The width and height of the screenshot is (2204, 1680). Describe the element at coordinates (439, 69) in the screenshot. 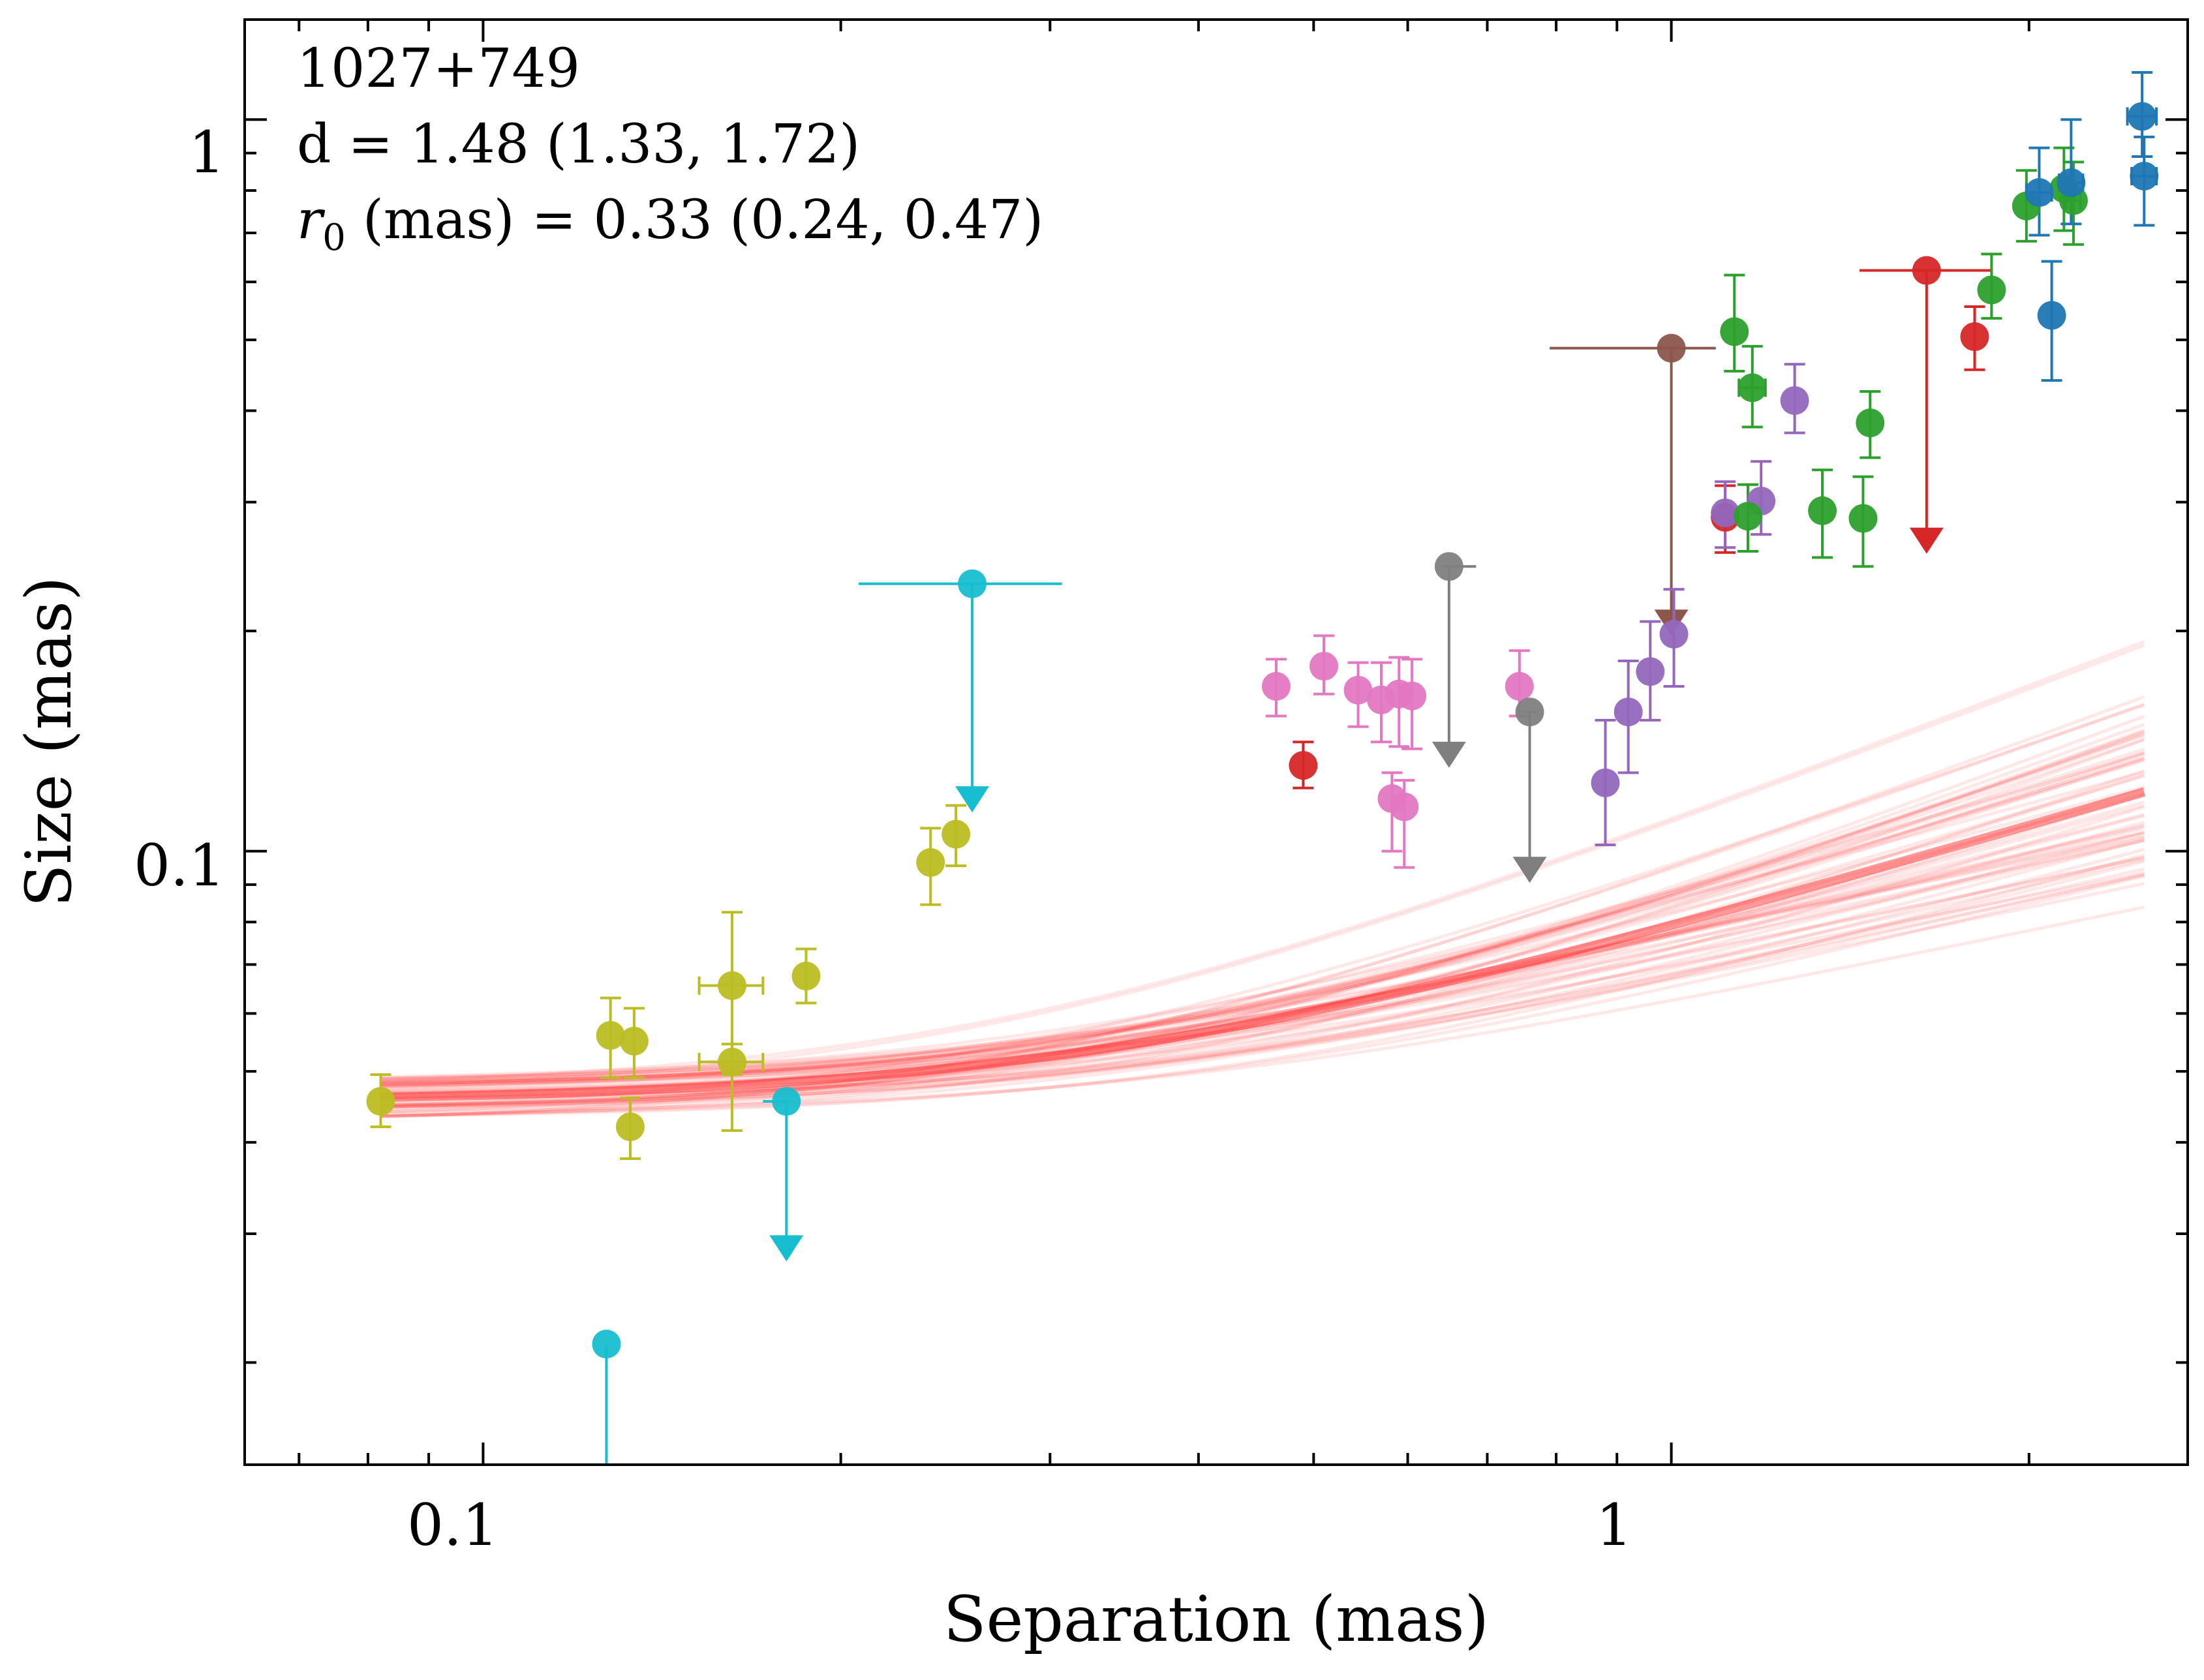

I see `annotation-source: 1027+749` at that location.